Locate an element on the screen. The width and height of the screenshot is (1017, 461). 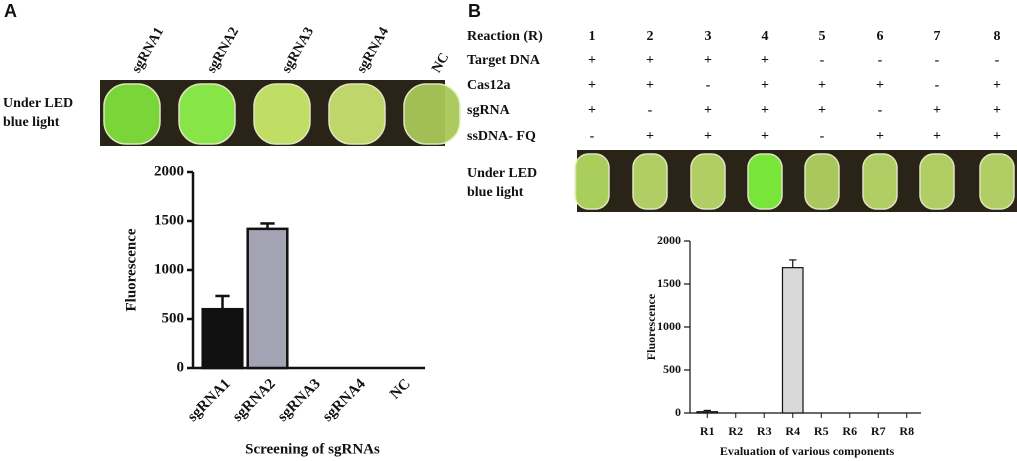
lane-label: sgRNA3 is located at coordinates (298, 50).